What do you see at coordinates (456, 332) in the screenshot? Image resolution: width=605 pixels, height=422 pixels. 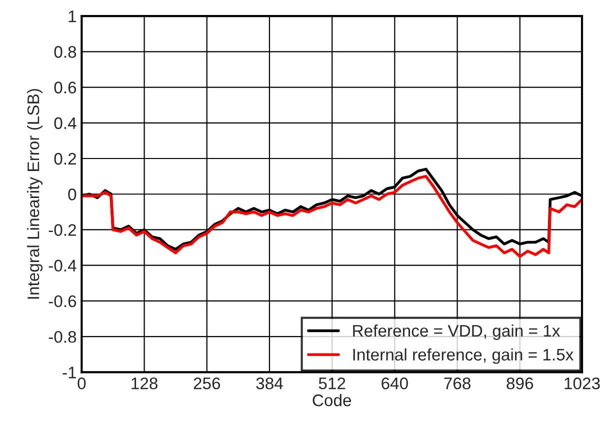 I see `legend-label: Reference = VDD, gain = 1x` at bounding box center [456, 332].